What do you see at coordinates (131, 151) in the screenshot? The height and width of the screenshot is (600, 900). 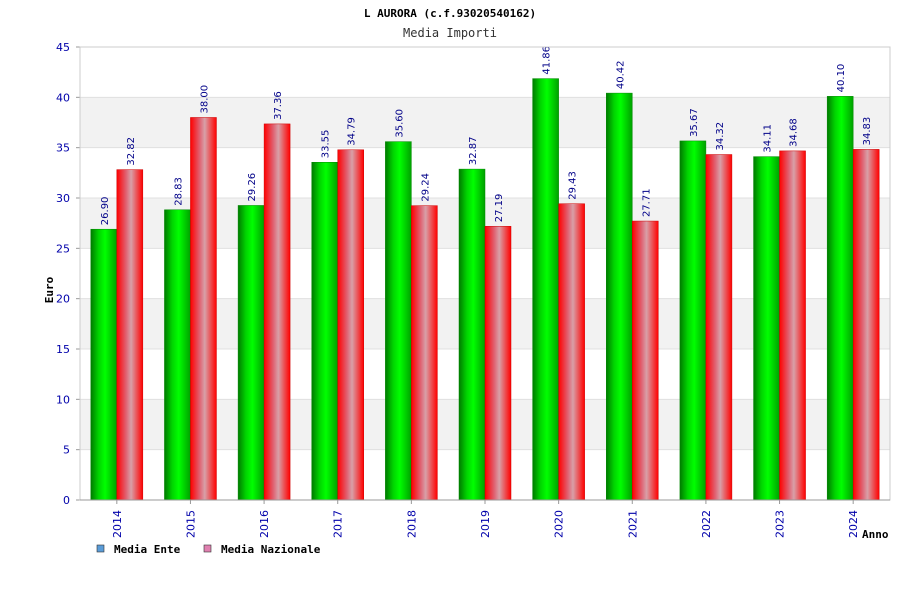 I see `bar-value-label: 32.82` at bounding box center [131, 151].